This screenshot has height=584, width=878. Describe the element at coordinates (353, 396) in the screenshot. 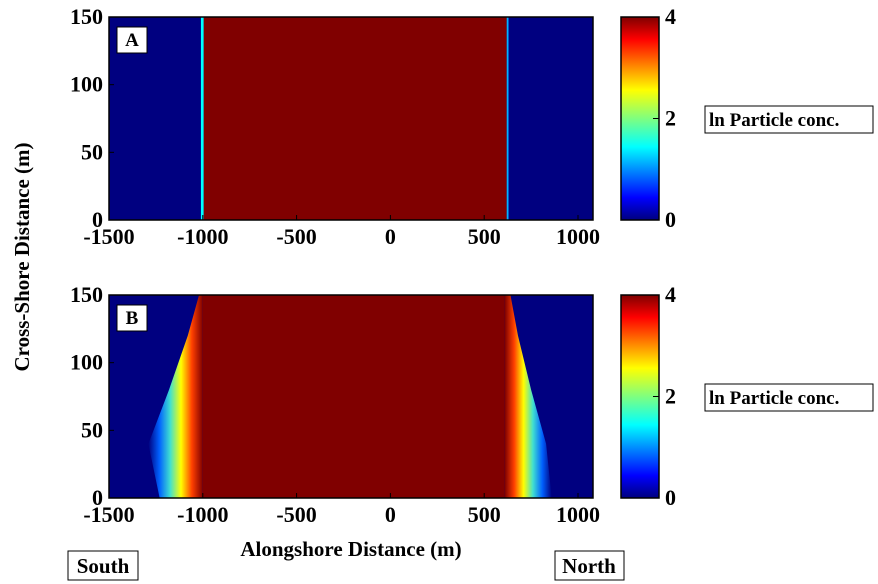

I see `heatmap-core` at that location.